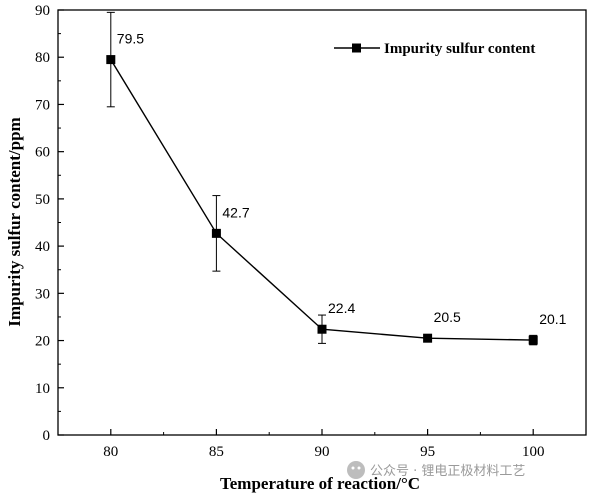  What do you see at coordinates (533, 452) in the screenshot?
I see `x-tick-label: 100` at bounding box center [533, 452].